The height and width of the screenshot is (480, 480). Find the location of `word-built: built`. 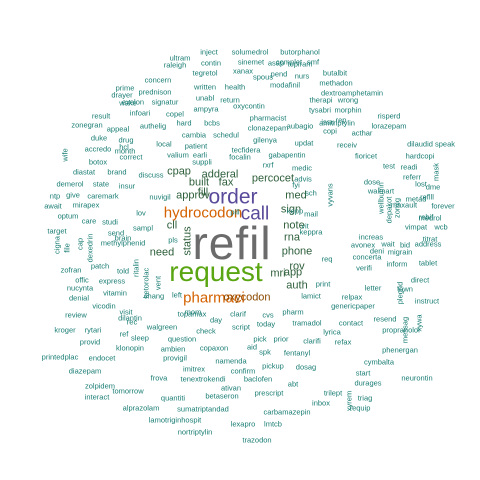

word-built: built is located at coordinates (199, 182).